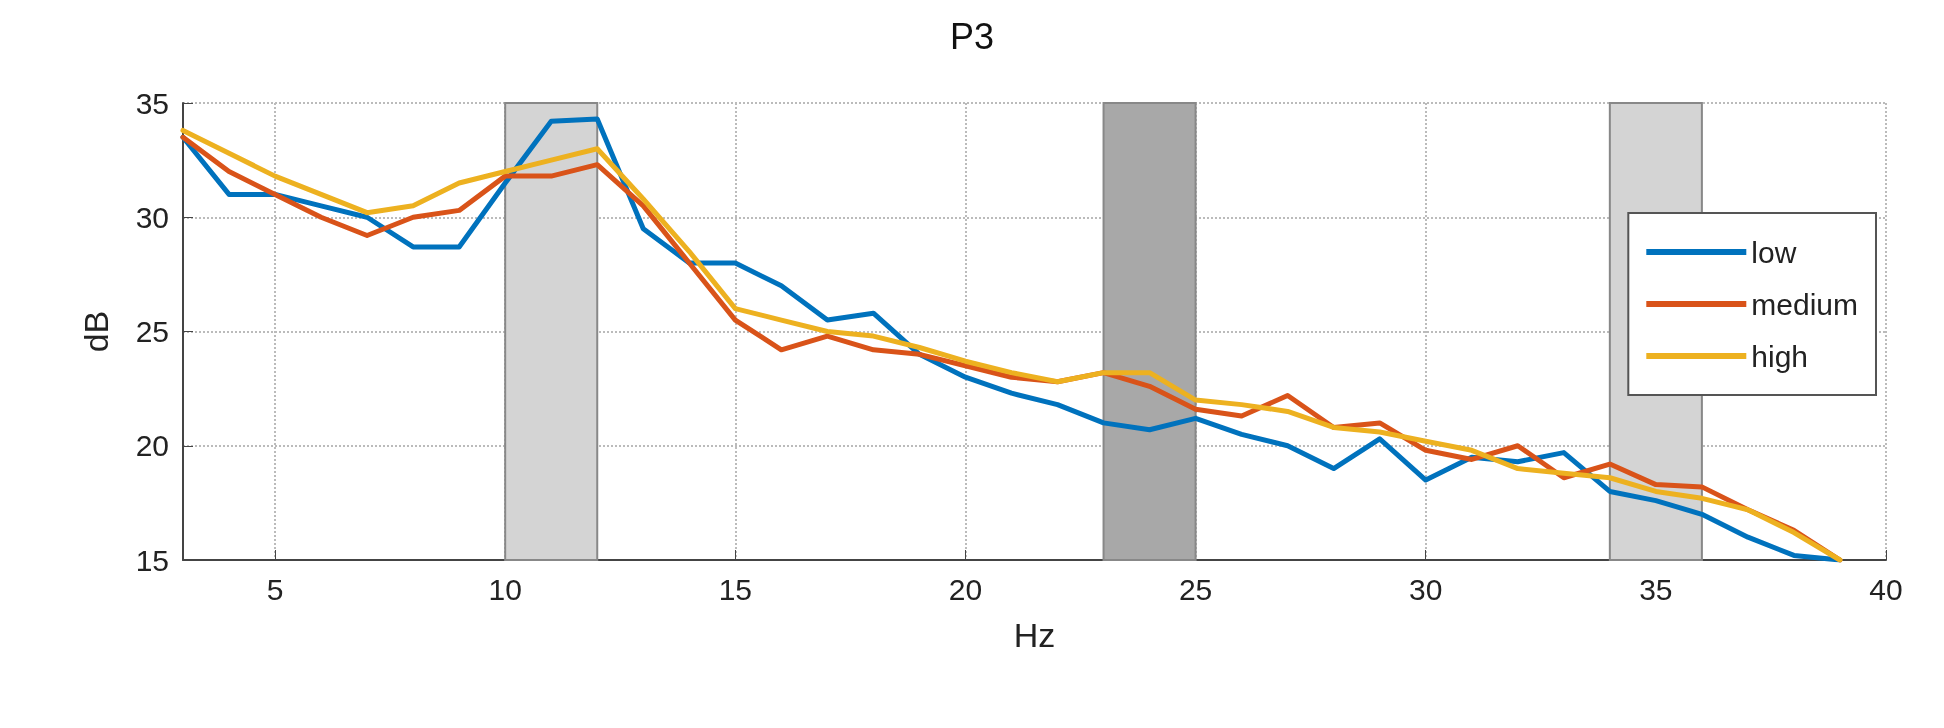  I want to click on chart-title: P3, so click(972, 36).